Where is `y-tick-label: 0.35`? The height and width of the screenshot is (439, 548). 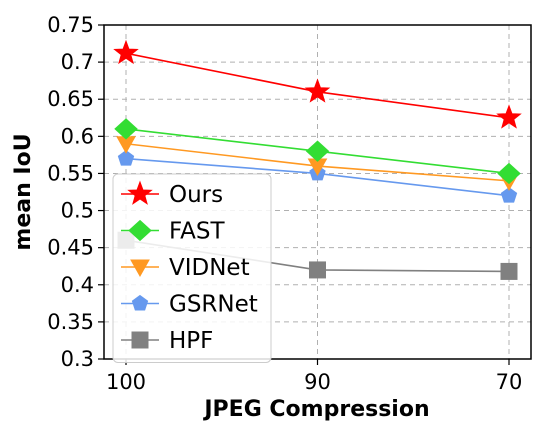
y-tick-label: 0.35 is located at coordinates (70, 322).